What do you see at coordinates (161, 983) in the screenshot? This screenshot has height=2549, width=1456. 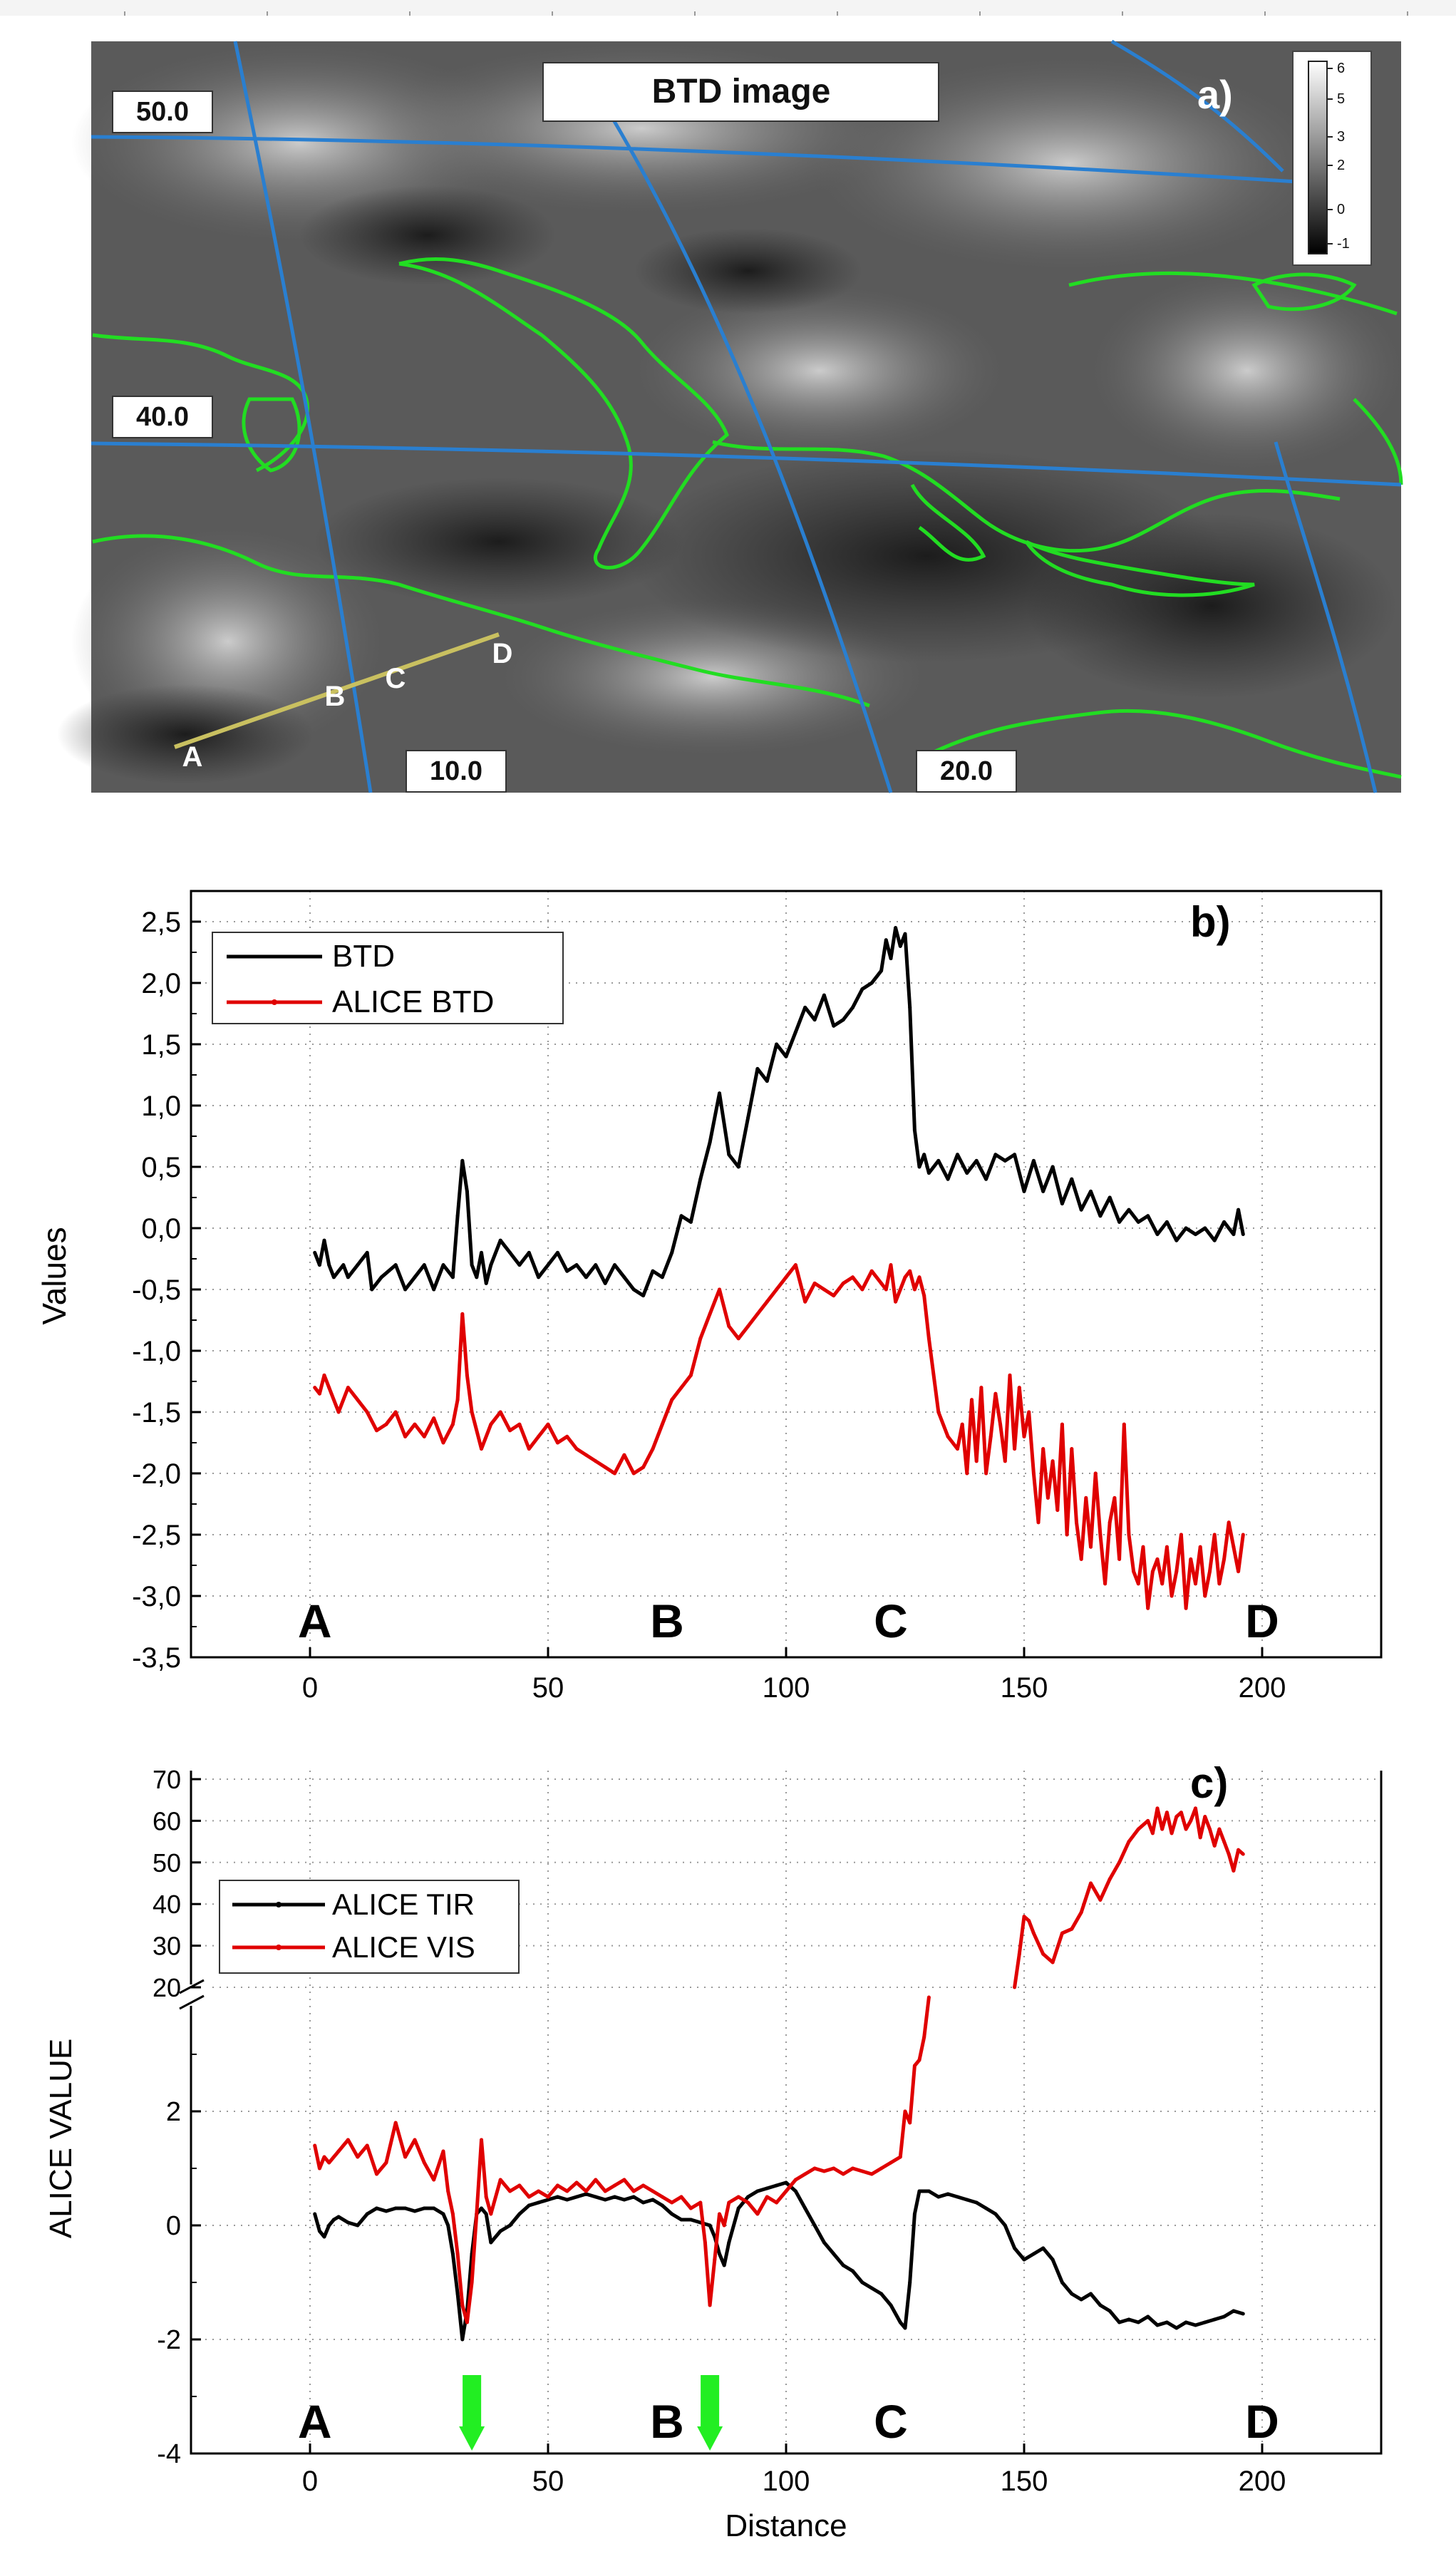 I see `y-tick-label: 2,0` at bounding box center [161, 983].